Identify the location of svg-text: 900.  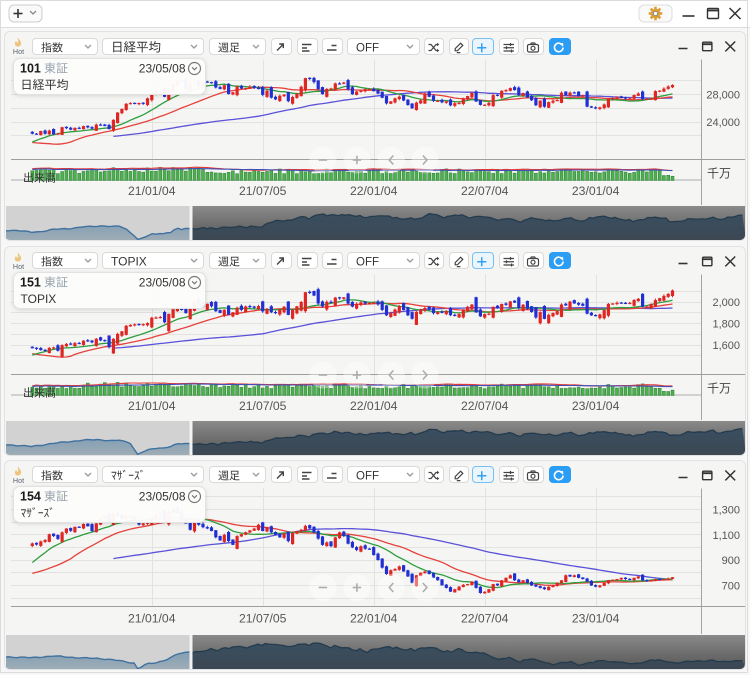
(731, 561).